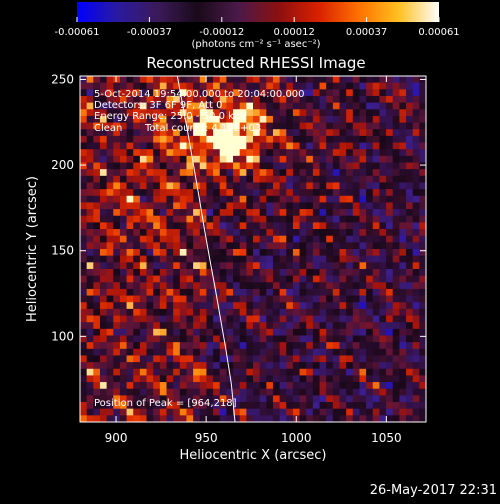 The width and height of the screenshot is (500, 504). What do you see at coordinates (158, 105) in the screenshot?
I see `annotation-detectors: Detectors: 3F 6F 9F, Att 0` at bounding box center [158, 105].